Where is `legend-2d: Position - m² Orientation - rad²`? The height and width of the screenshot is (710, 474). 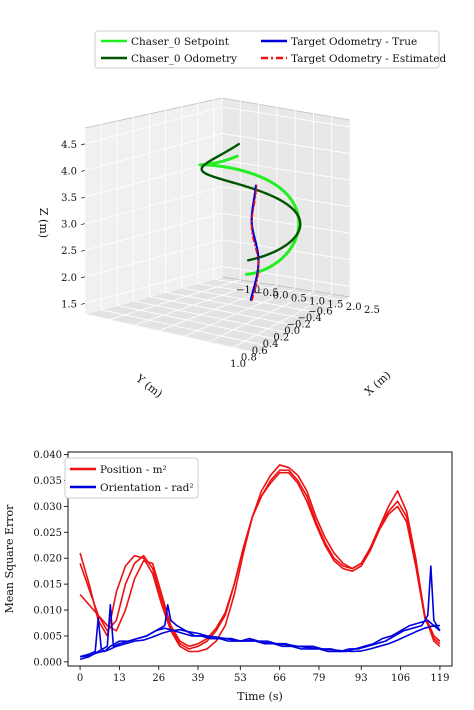 legend-2d: Position - m² Orientation - rad² is located at coordinates (131, 478).